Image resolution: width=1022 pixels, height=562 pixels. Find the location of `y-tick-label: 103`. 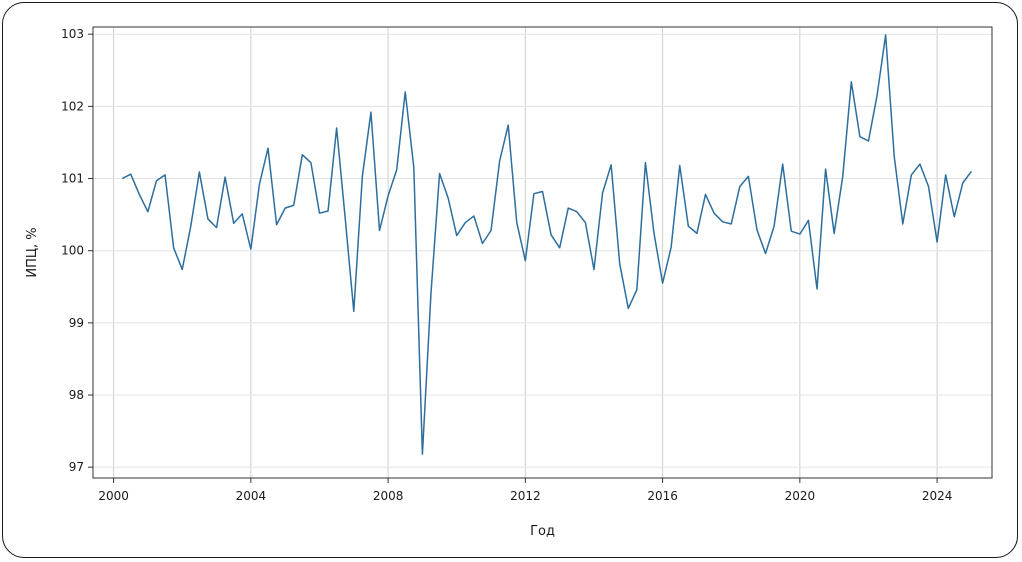

y-tick-label: 103 is located at coordinates (72, 34).